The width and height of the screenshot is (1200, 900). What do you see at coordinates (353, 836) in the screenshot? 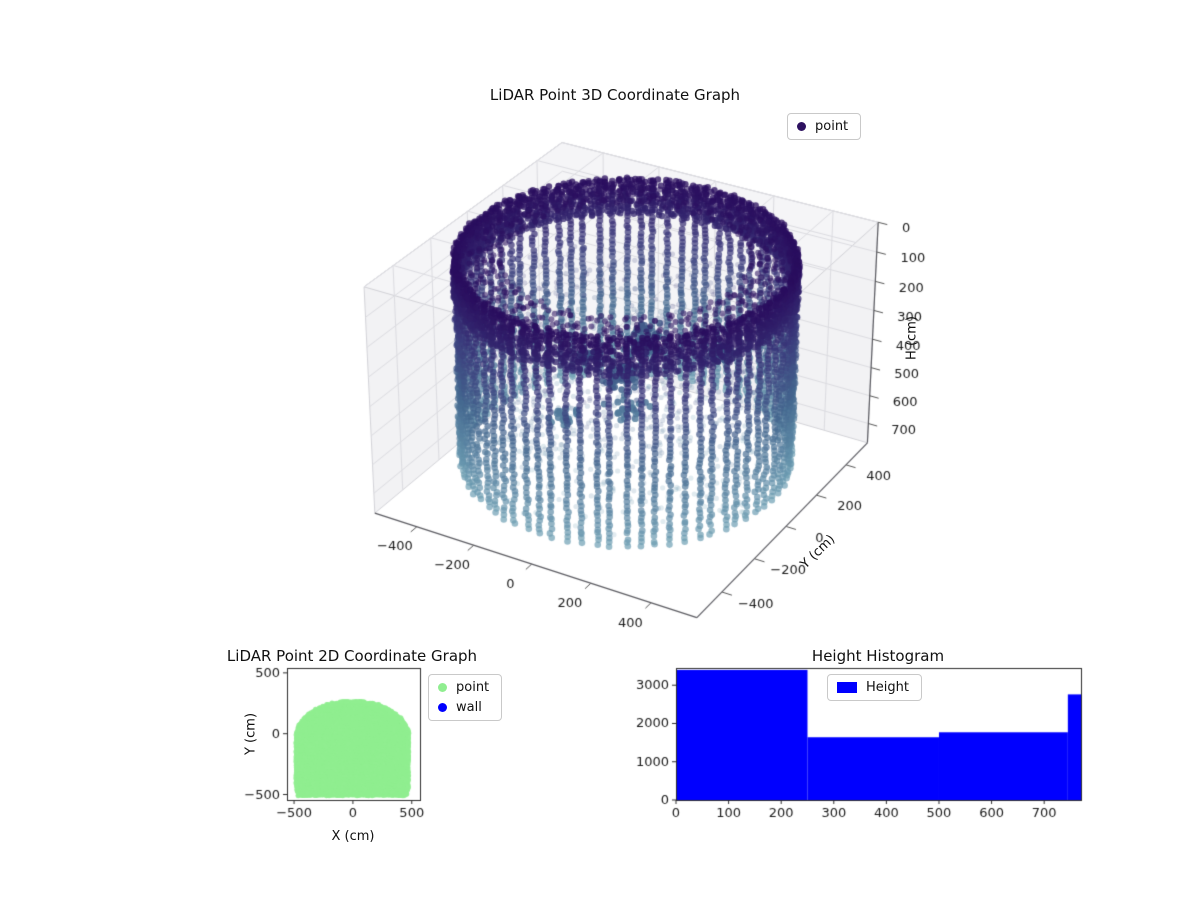
I see `plot2d-x-axis-label: X (cm)` at bounding box center [353, 836].